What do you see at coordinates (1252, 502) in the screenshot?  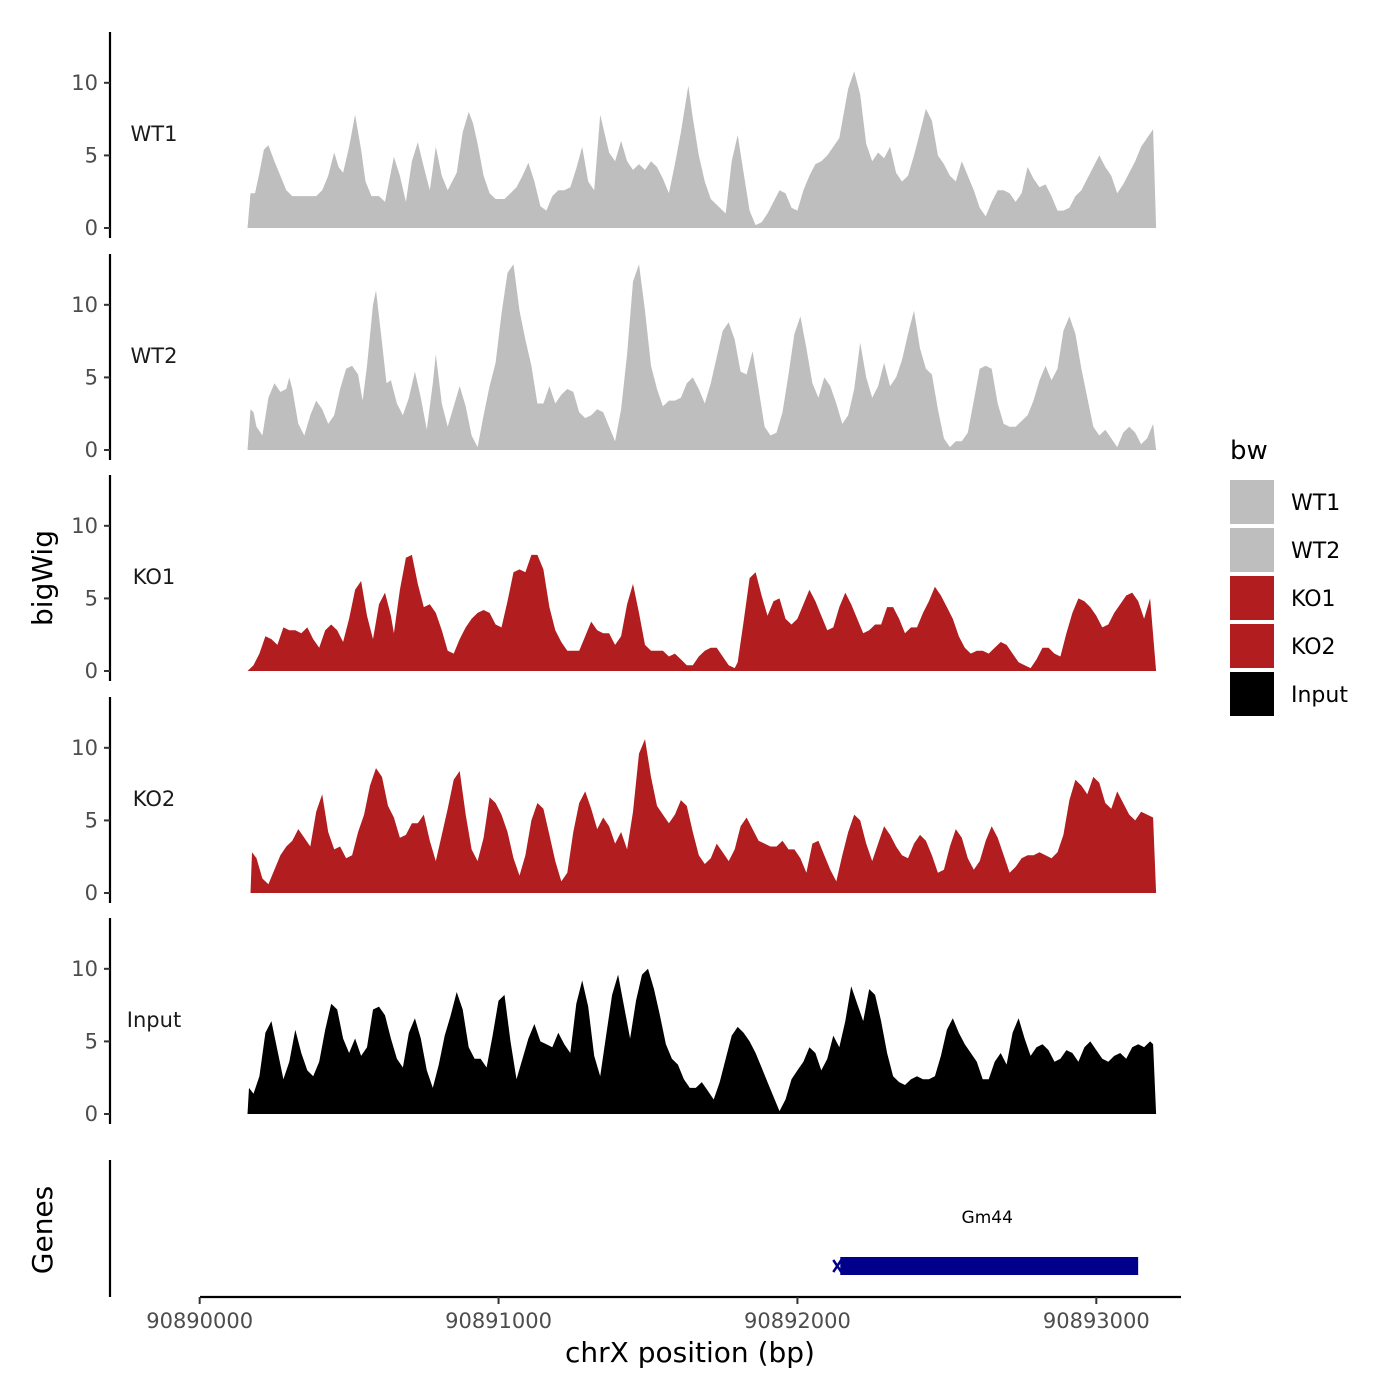 I see `legend-key-wt1` at bounding box center [1252, 502].